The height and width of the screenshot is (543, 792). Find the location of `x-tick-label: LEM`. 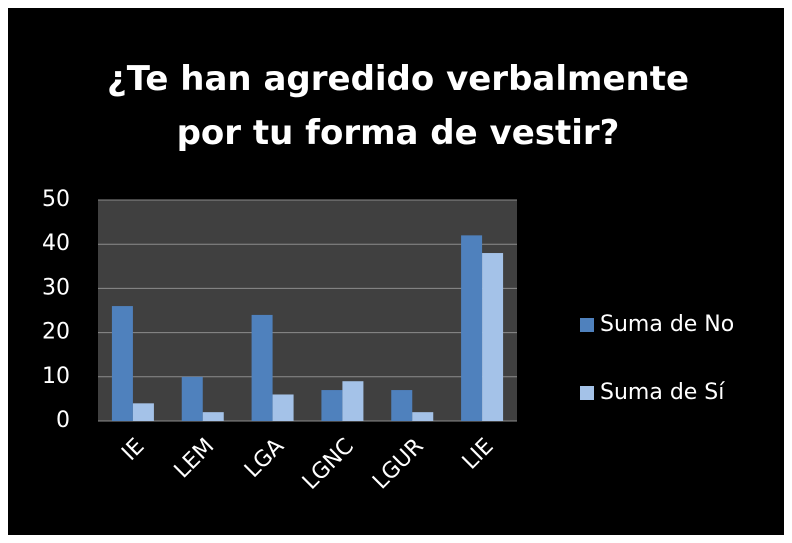

x-tick-label: LEM is located at coordinates (195, 459).